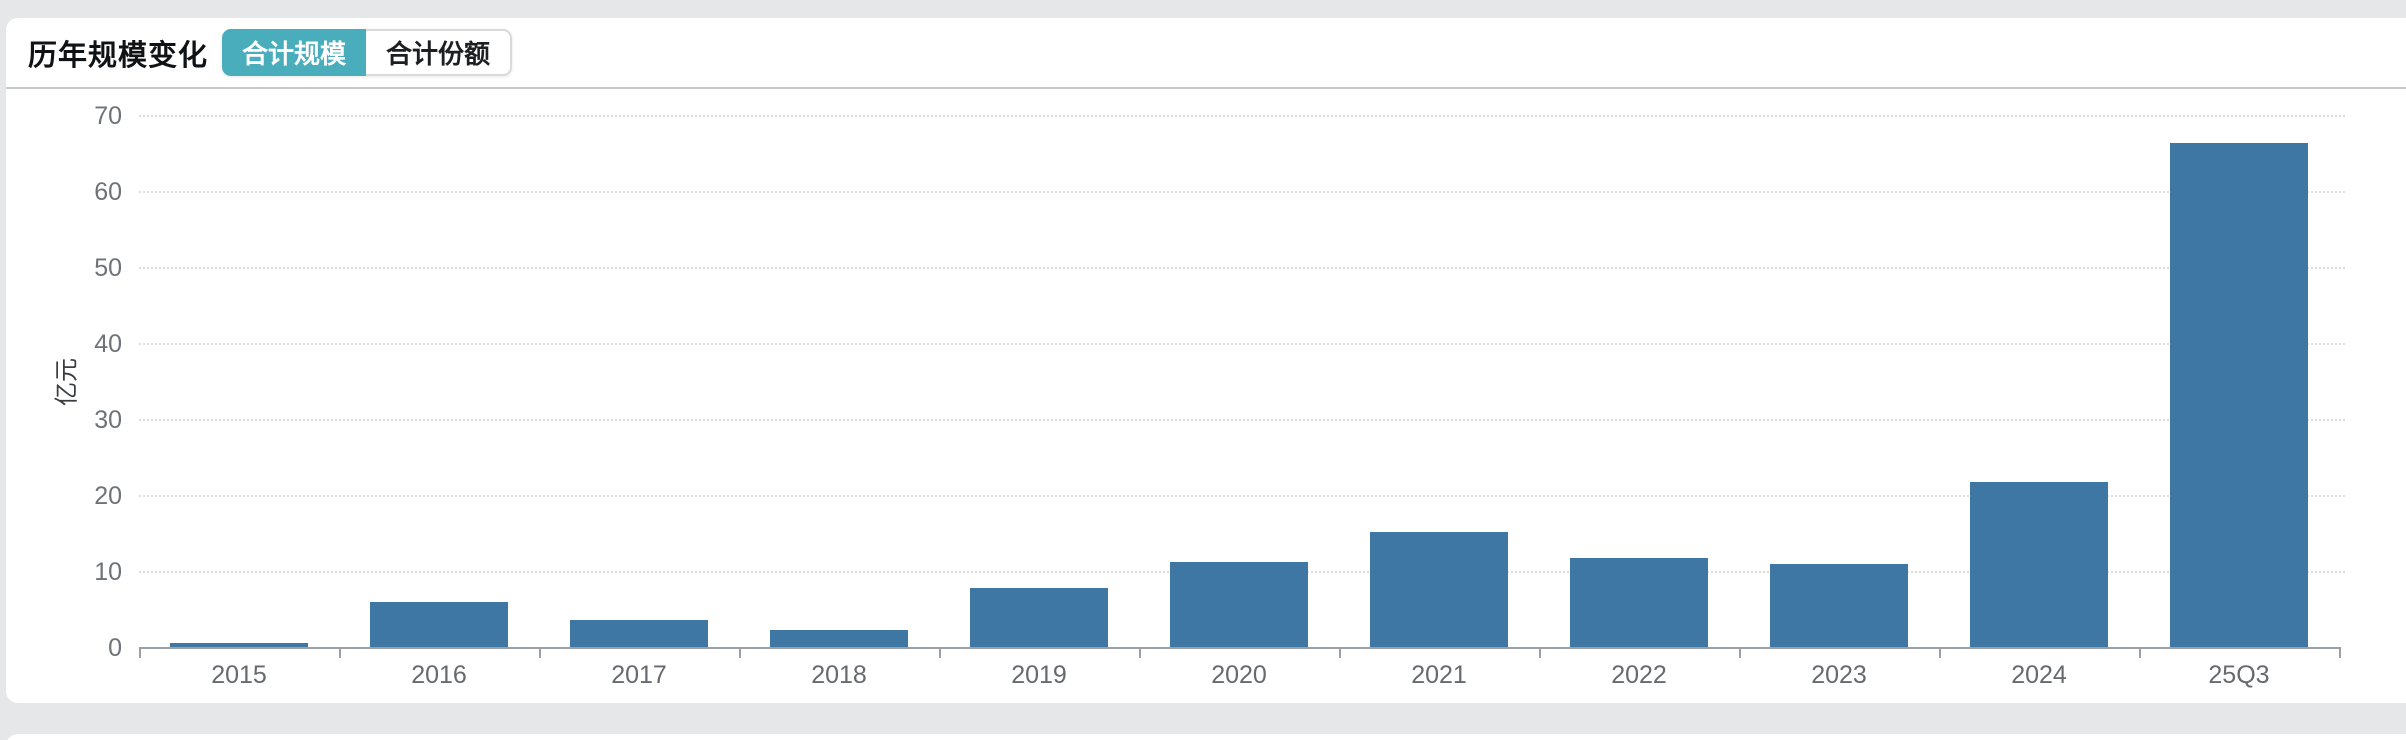  Describe the element at coordinates (294, 52) in the screenshot. I see `tab-total-scale: 合计规模` at that location.